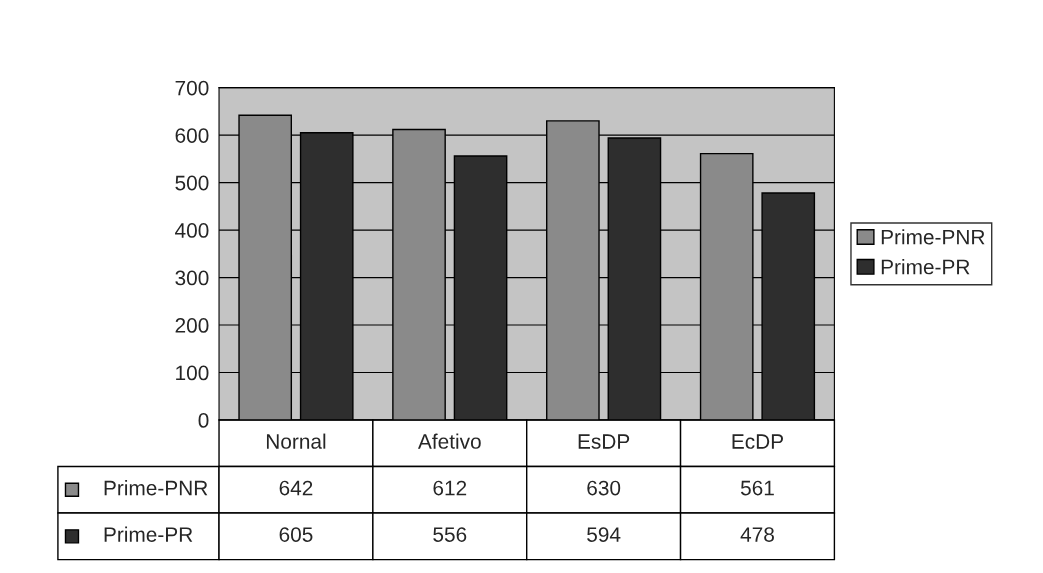  I want to click on data-label: 630, so click(604, 488).